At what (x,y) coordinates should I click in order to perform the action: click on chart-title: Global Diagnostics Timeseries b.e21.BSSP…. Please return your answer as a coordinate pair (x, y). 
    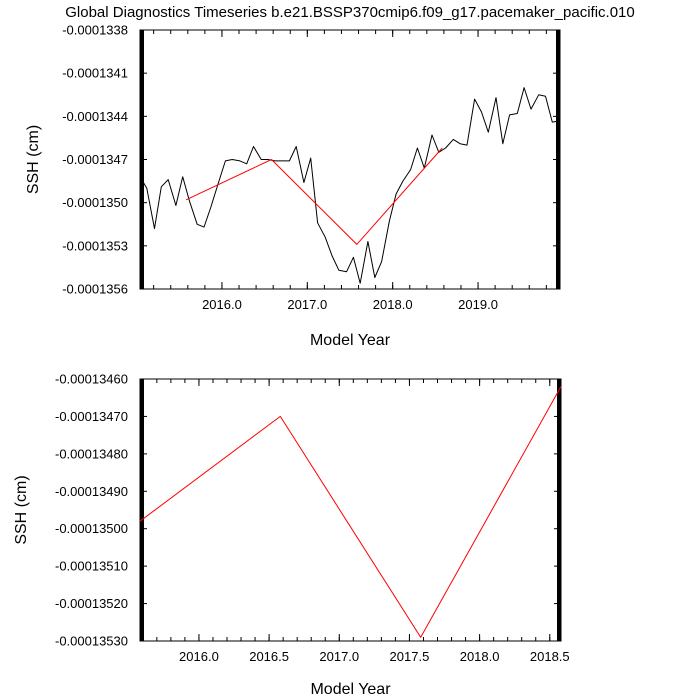
    Looking at the image, I should click on (350, 12).